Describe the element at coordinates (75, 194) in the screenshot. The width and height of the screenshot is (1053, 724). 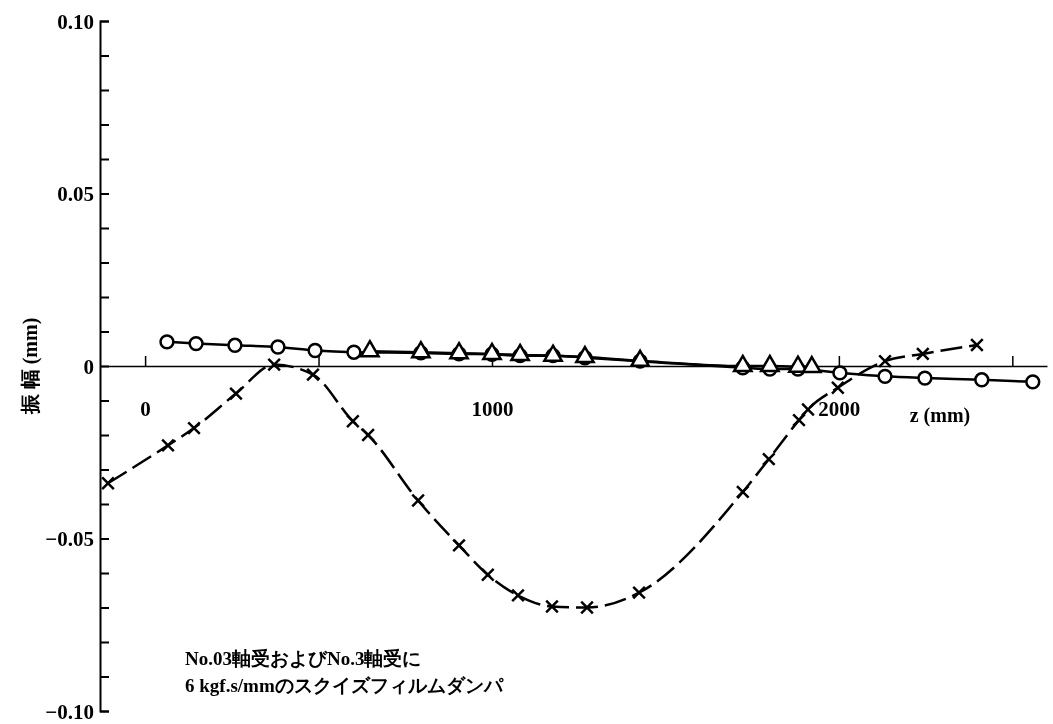
I see `y-tick-label: 0.05` at that location.